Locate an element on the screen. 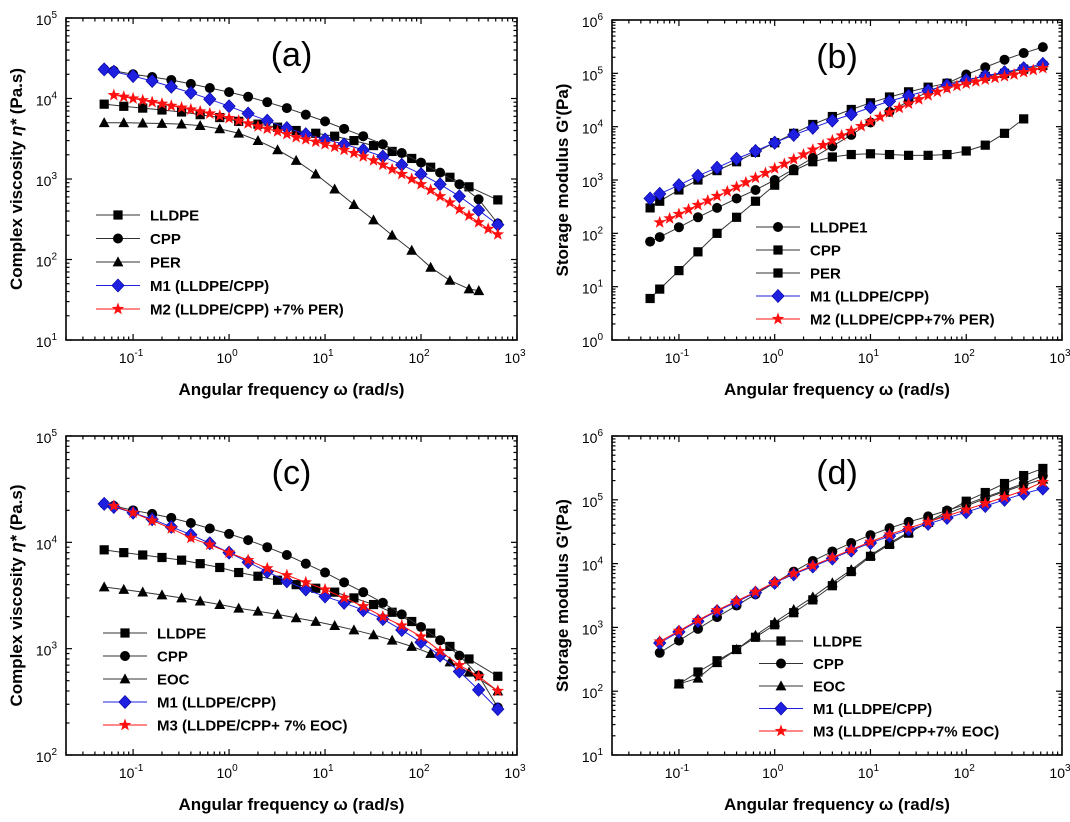 This screenshot has height=822, width=1070. legend-label: M2 (LLDPE/CPP+7% PER) is located at coordinates (902, 320).